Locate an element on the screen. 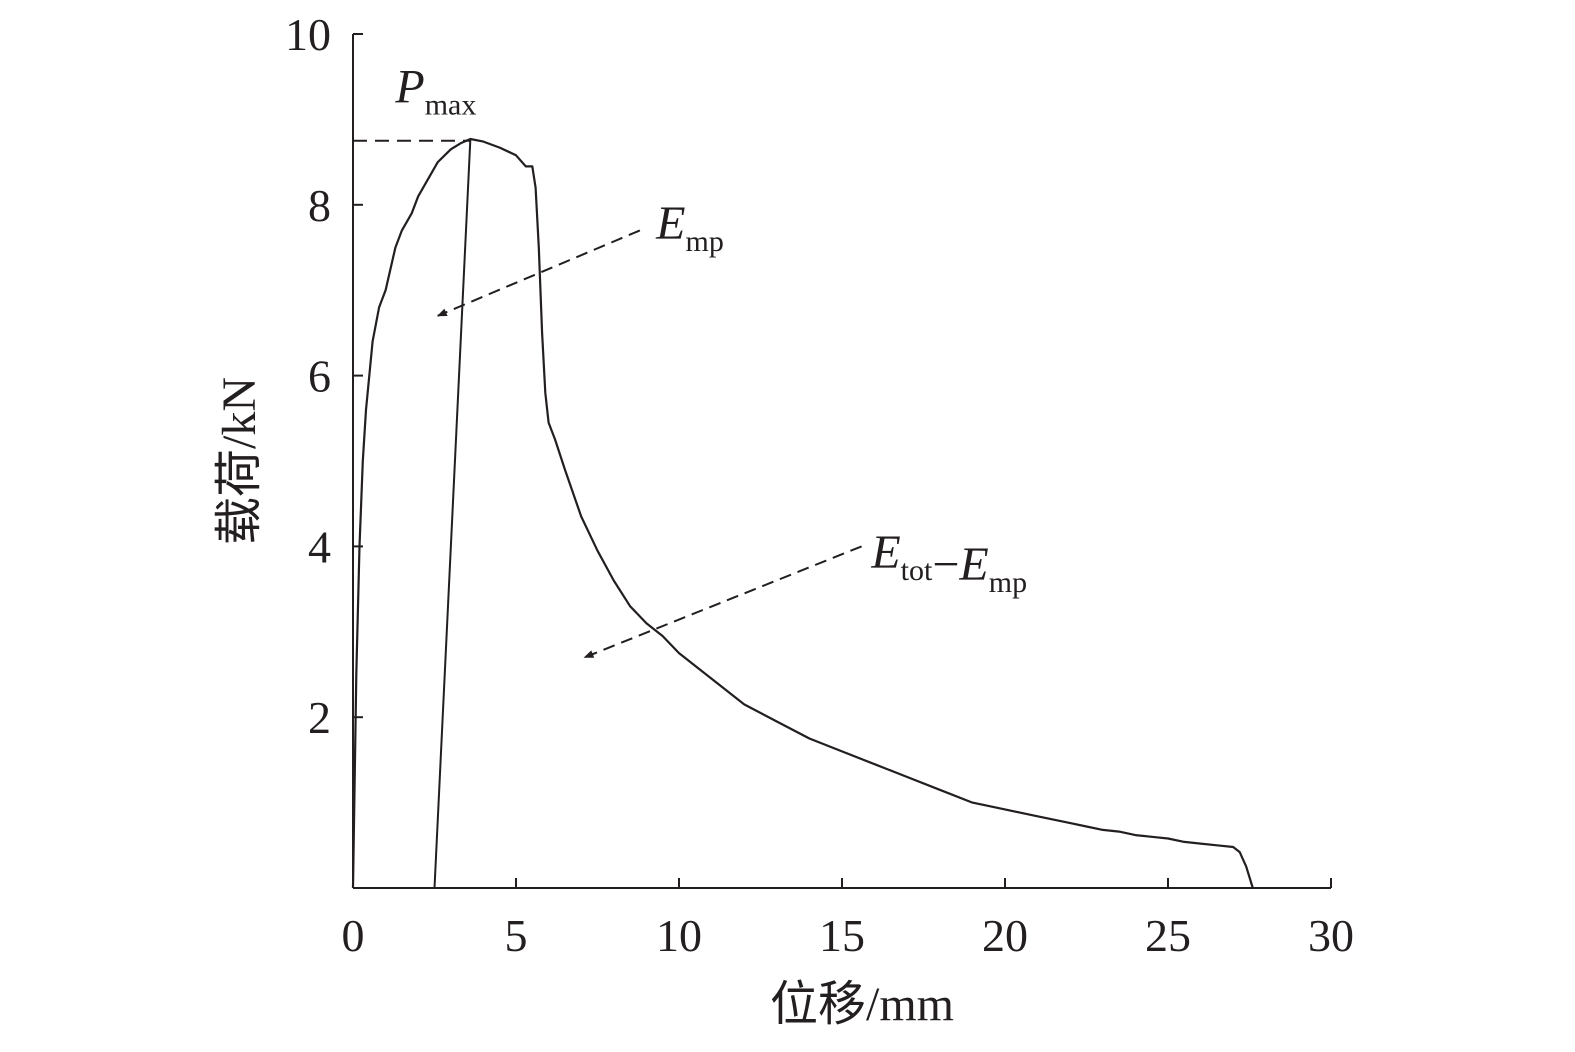 The width and height of the screenshot is (1575, 1052). x-tick-label: 25 is located at coordinates (1168, 935).